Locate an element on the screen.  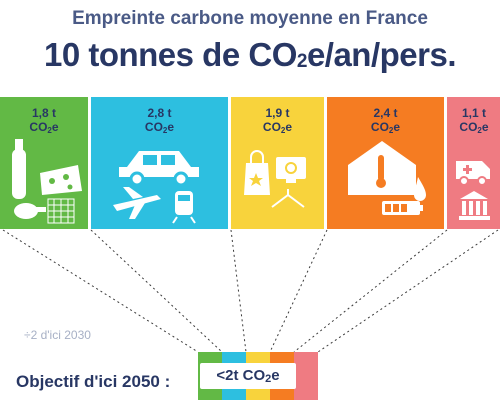
bar-value-label: 1,9 t is located at coordinates (277, 113).